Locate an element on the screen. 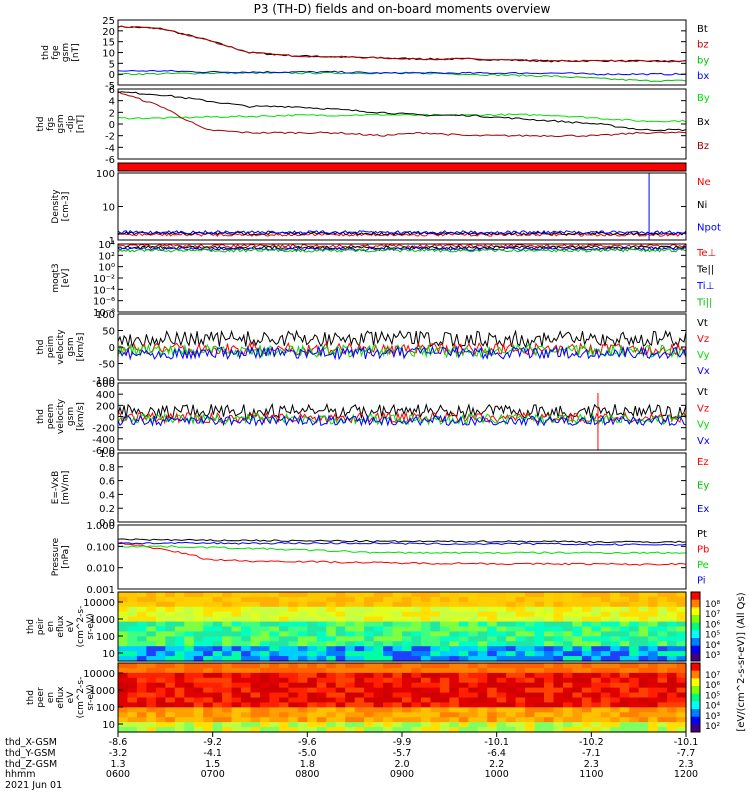 Image resolution: width=750 pixels, height=800 pixels. legend-Pt: Pt is located at coordinates (702, 534).